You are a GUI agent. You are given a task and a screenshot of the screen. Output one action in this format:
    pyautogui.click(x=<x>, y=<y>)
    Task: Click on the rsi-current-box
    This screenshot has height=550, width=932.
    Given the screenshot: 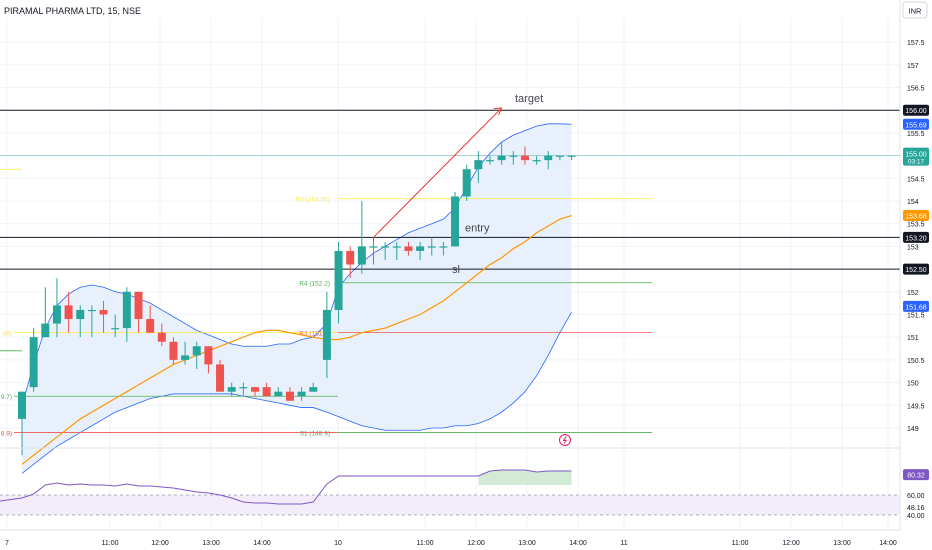 What is the action you would take?
    pyautogui.click(x=916, y=475)
    